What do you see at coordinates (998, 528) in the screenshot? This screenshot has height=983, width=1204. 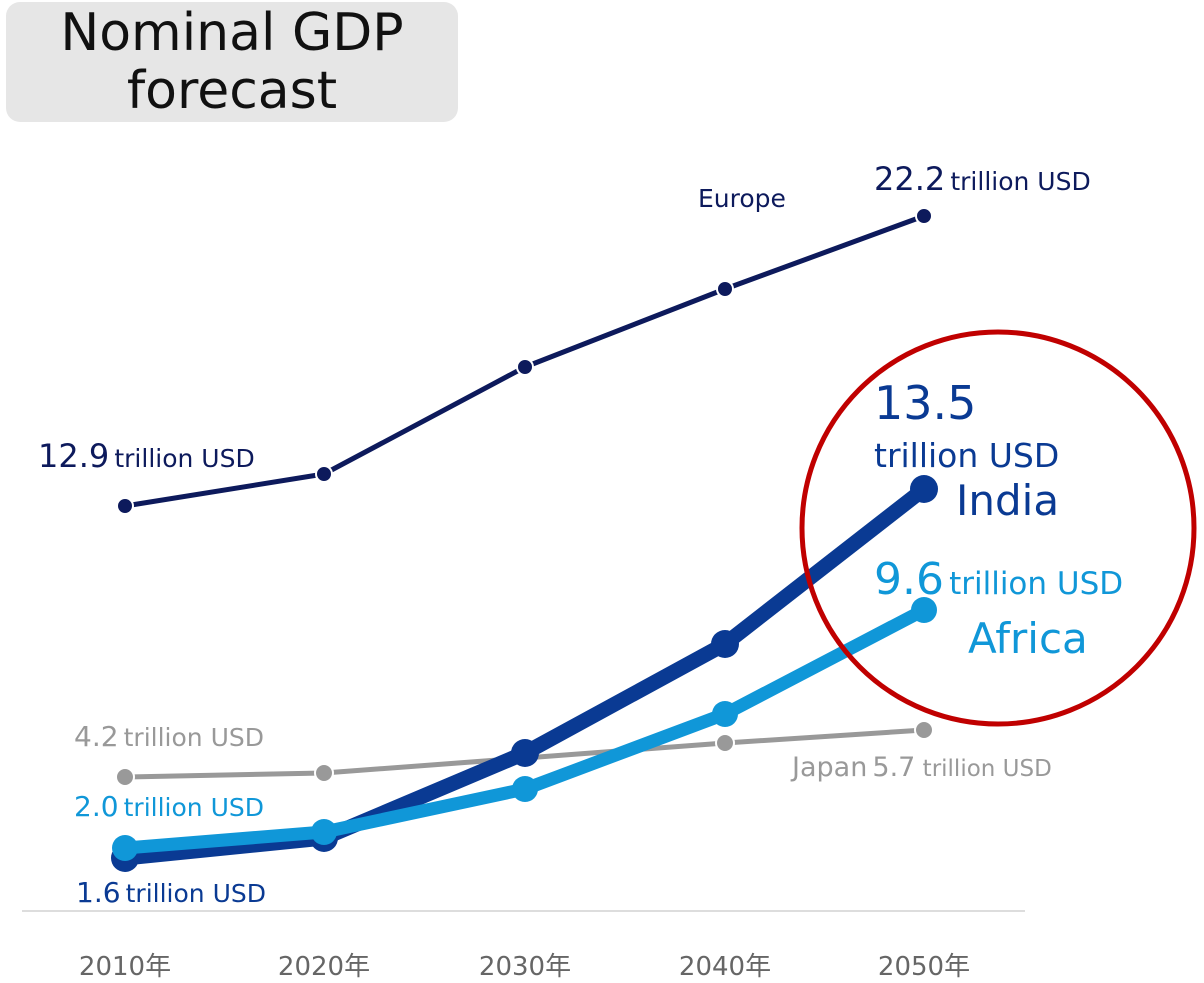 I see `highlight-circle` at bounding box center [998, 528].